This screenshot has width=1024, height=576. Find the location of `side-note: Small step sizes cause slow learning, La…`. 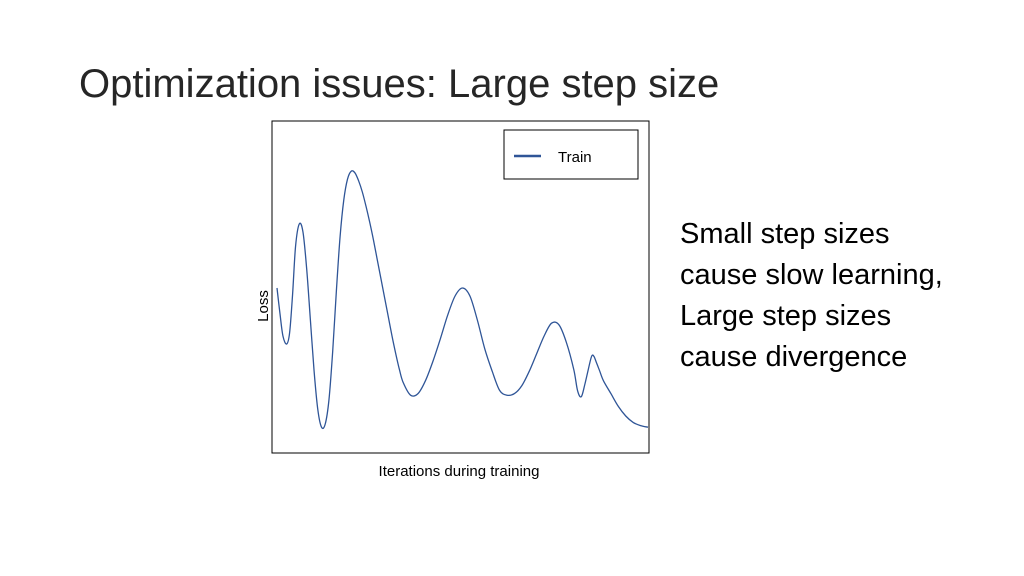

side-note: Small step sizes cause slow learning, La… is located at coordinates (845, 296).